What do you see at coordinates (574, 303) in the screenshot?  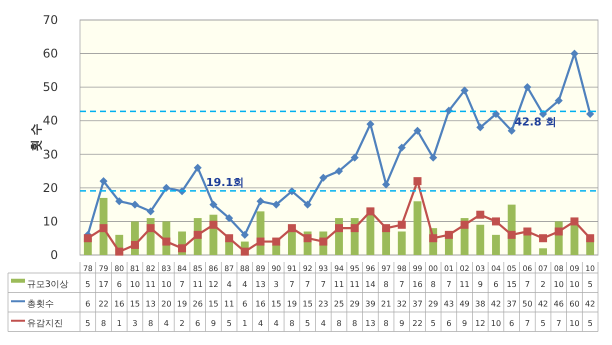 I see `data-label: 60` at bounding box center [574, 303].